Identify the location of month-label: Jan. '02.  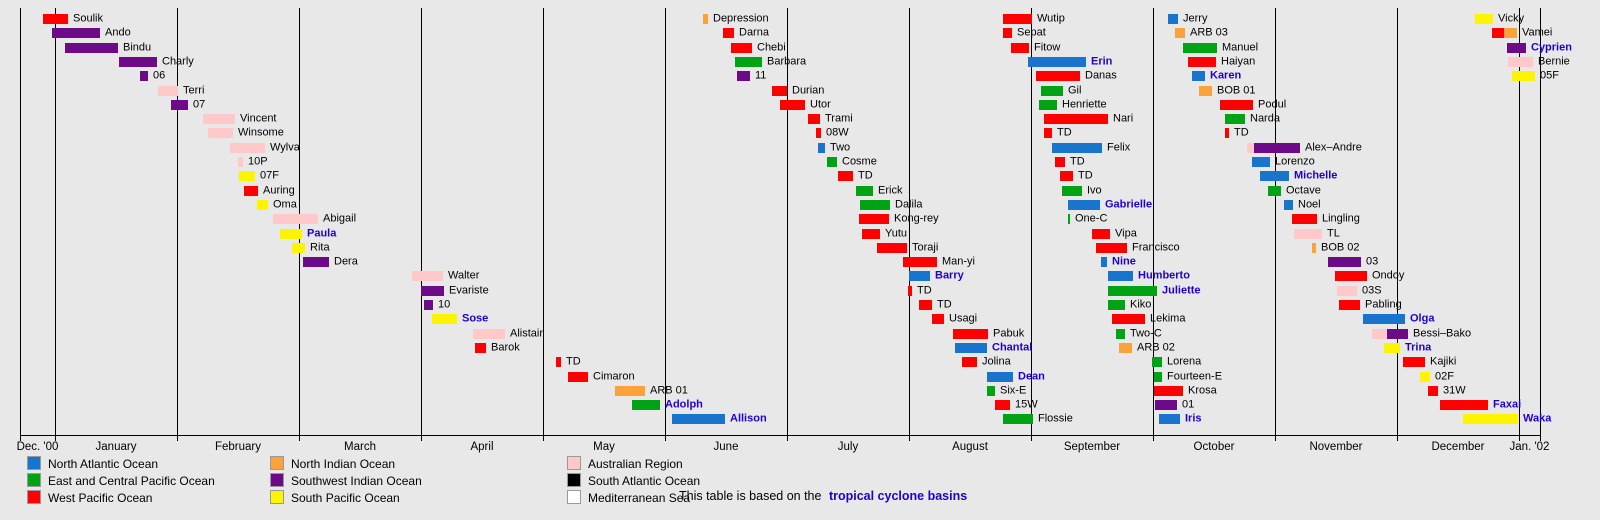
(1529, 447).